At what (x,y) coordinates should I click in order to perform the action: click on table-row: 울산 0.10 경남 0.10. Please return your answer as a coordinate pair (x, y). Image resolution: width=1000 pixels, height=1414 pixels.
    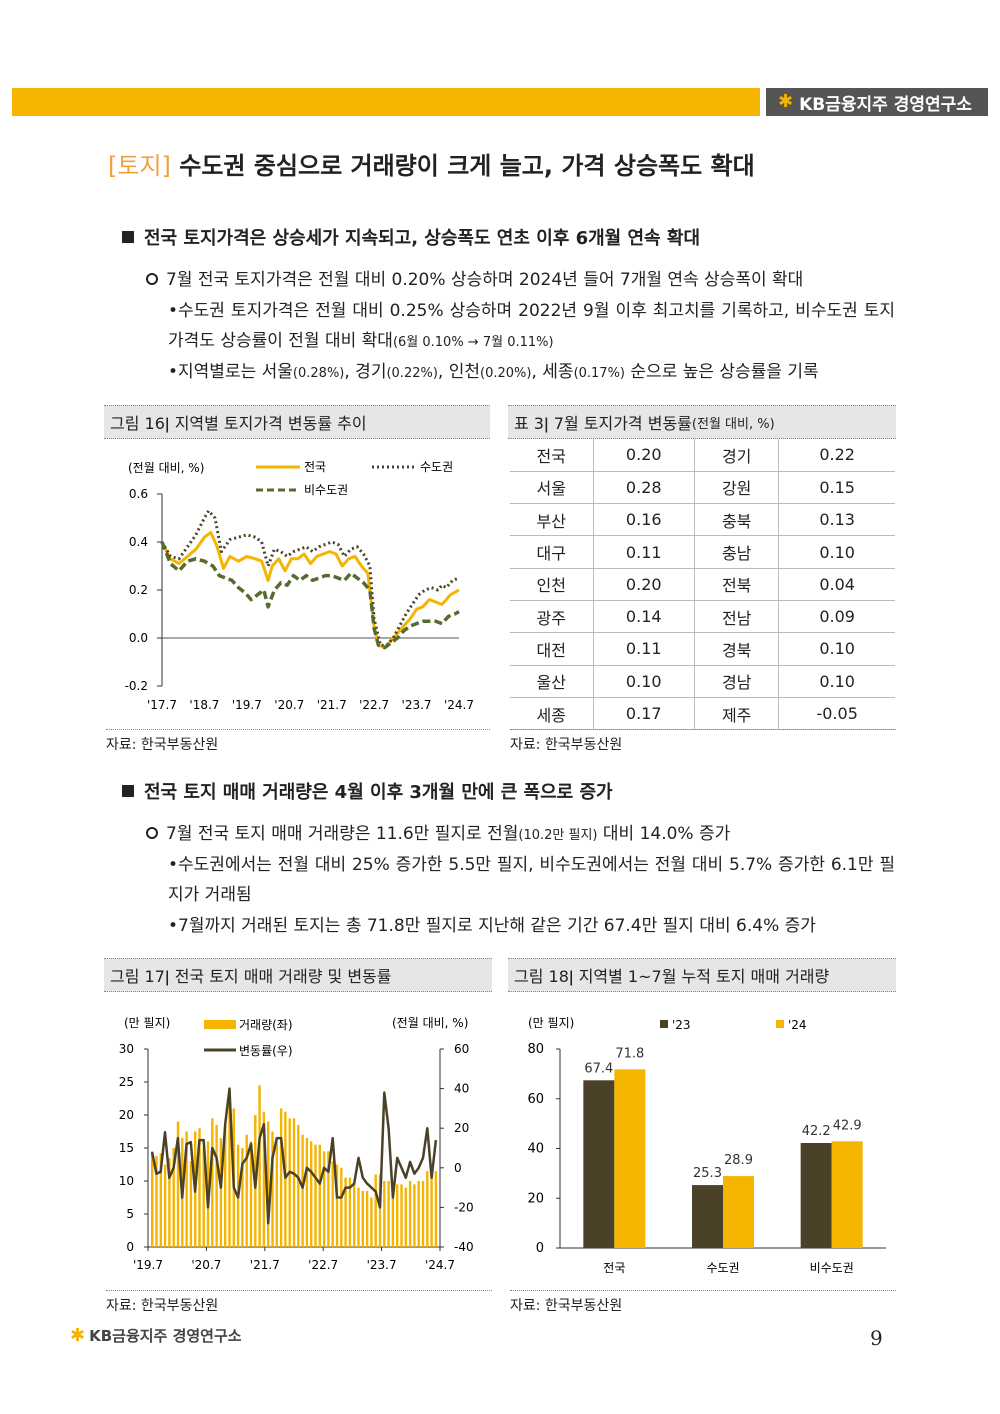
    Looking at the image, I should click on (702, 681).